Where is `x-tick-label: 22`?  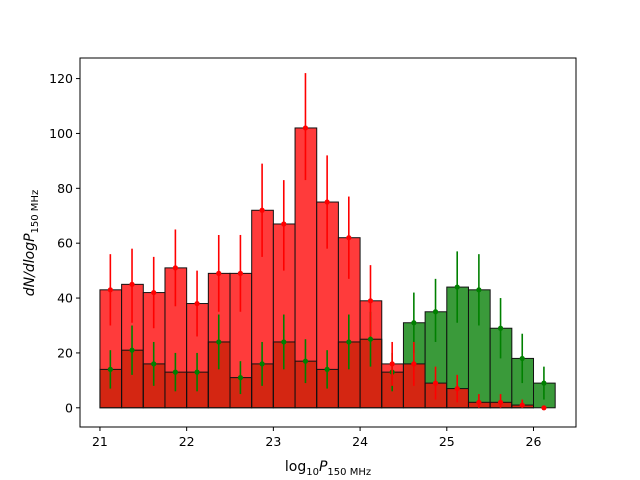
x-tick-label: 22 is located at coordinates (187, 441).